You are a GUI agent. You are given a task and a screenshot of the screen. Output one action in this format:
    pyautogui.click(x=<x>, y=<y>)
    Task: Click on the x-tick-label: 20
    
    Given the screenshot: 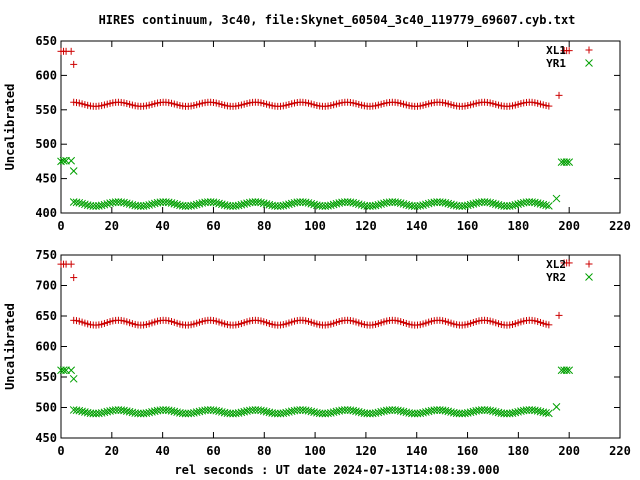 What is the action you would take?
    pyautogui.click(x=112, y=451)
    